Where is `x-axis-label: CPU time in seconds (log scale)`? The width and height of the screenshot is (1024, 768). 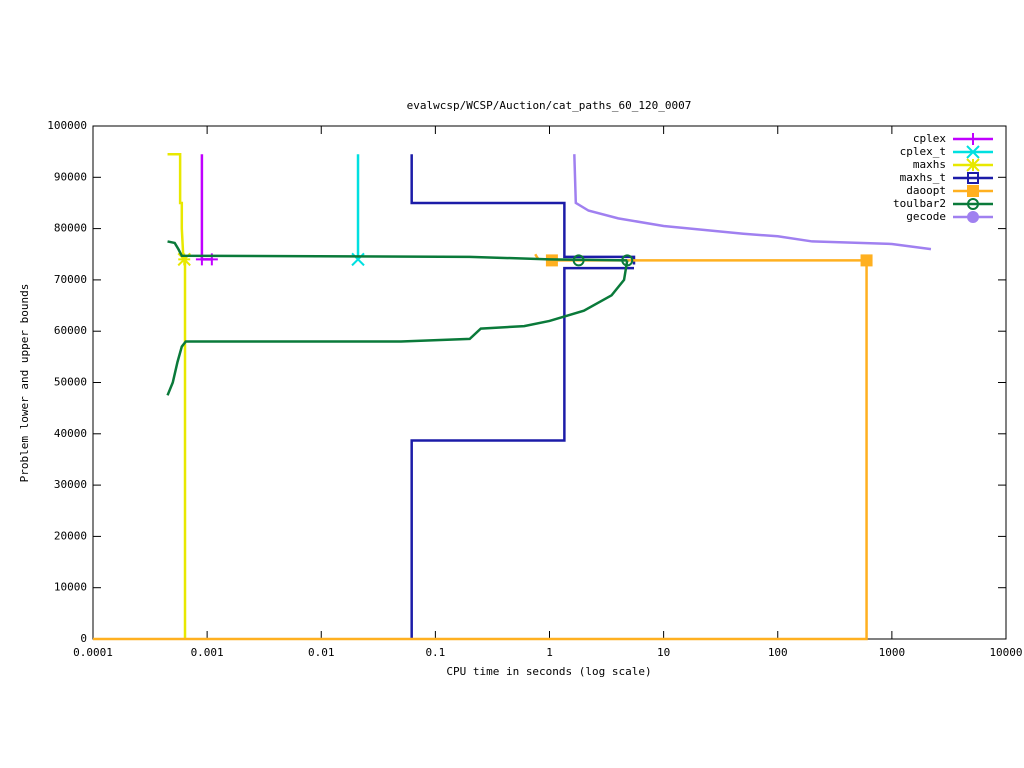
x-axis-label: CPU time in seconds (log scale) is located at coordinates (548, 671).